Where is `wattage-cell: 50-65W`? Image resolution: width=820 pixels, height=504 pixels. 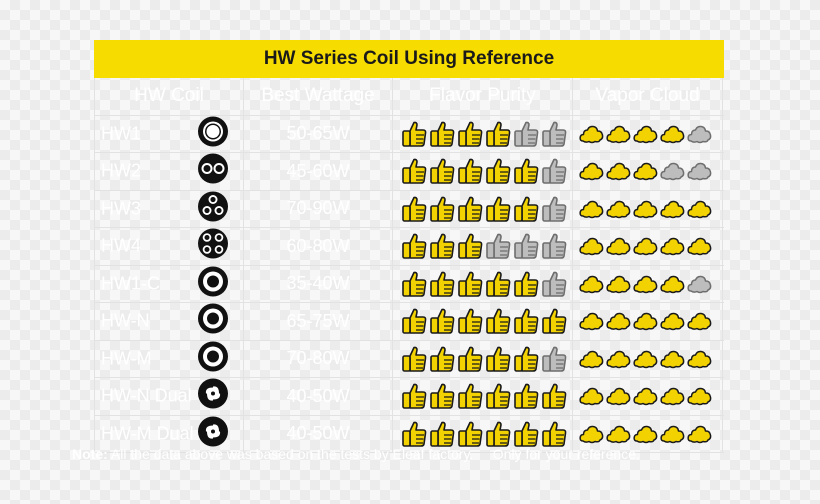 wattage-cell: 50-65W is located at coordinates (318, 133).